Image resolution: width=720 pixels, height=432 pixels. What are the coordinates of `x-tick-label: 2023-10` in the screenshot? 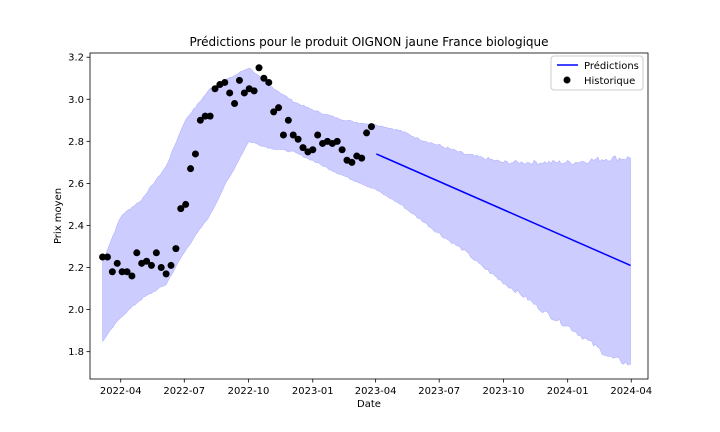 It's located at (504, 391).